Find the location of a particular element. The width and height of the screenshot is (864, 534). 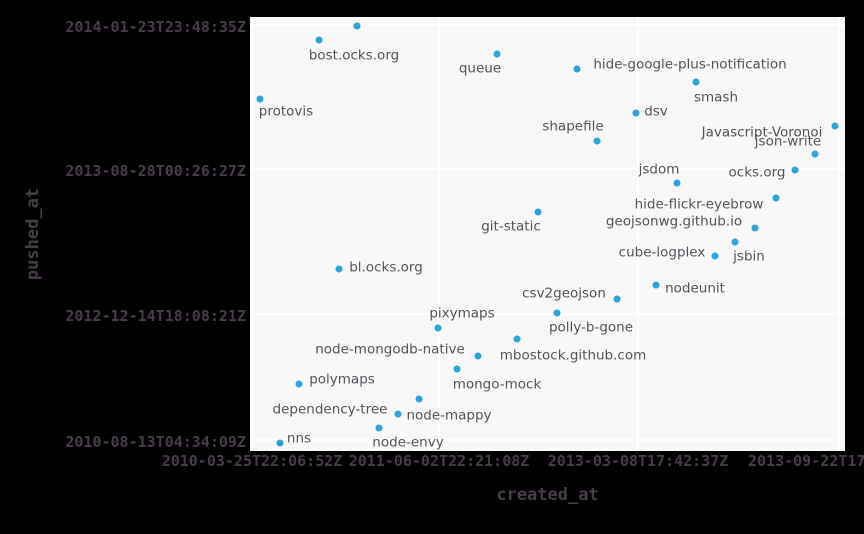

scatter-dot-mongo-mock is located at coordinates (457, 369).